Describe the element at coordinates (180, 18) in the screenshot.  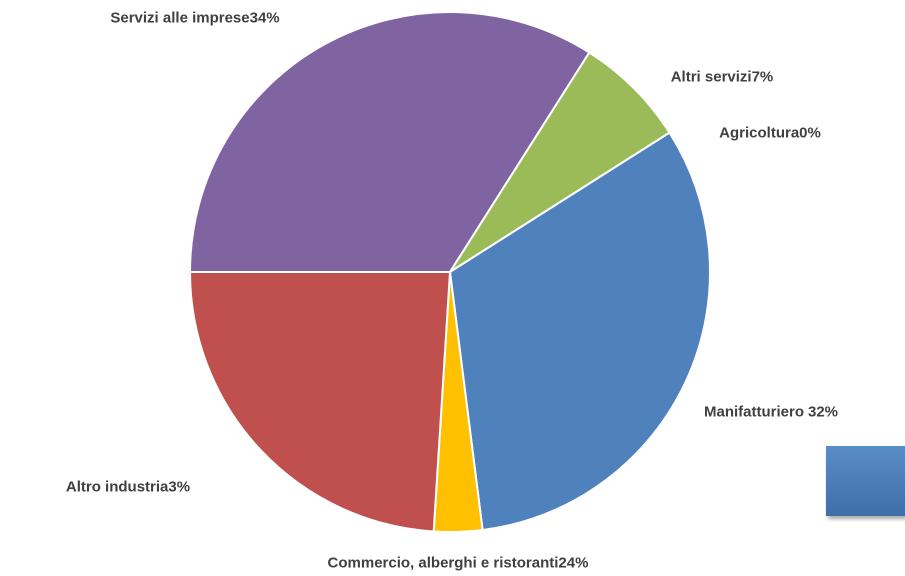
I see `category-label: Servizi alle imprese` at that location.